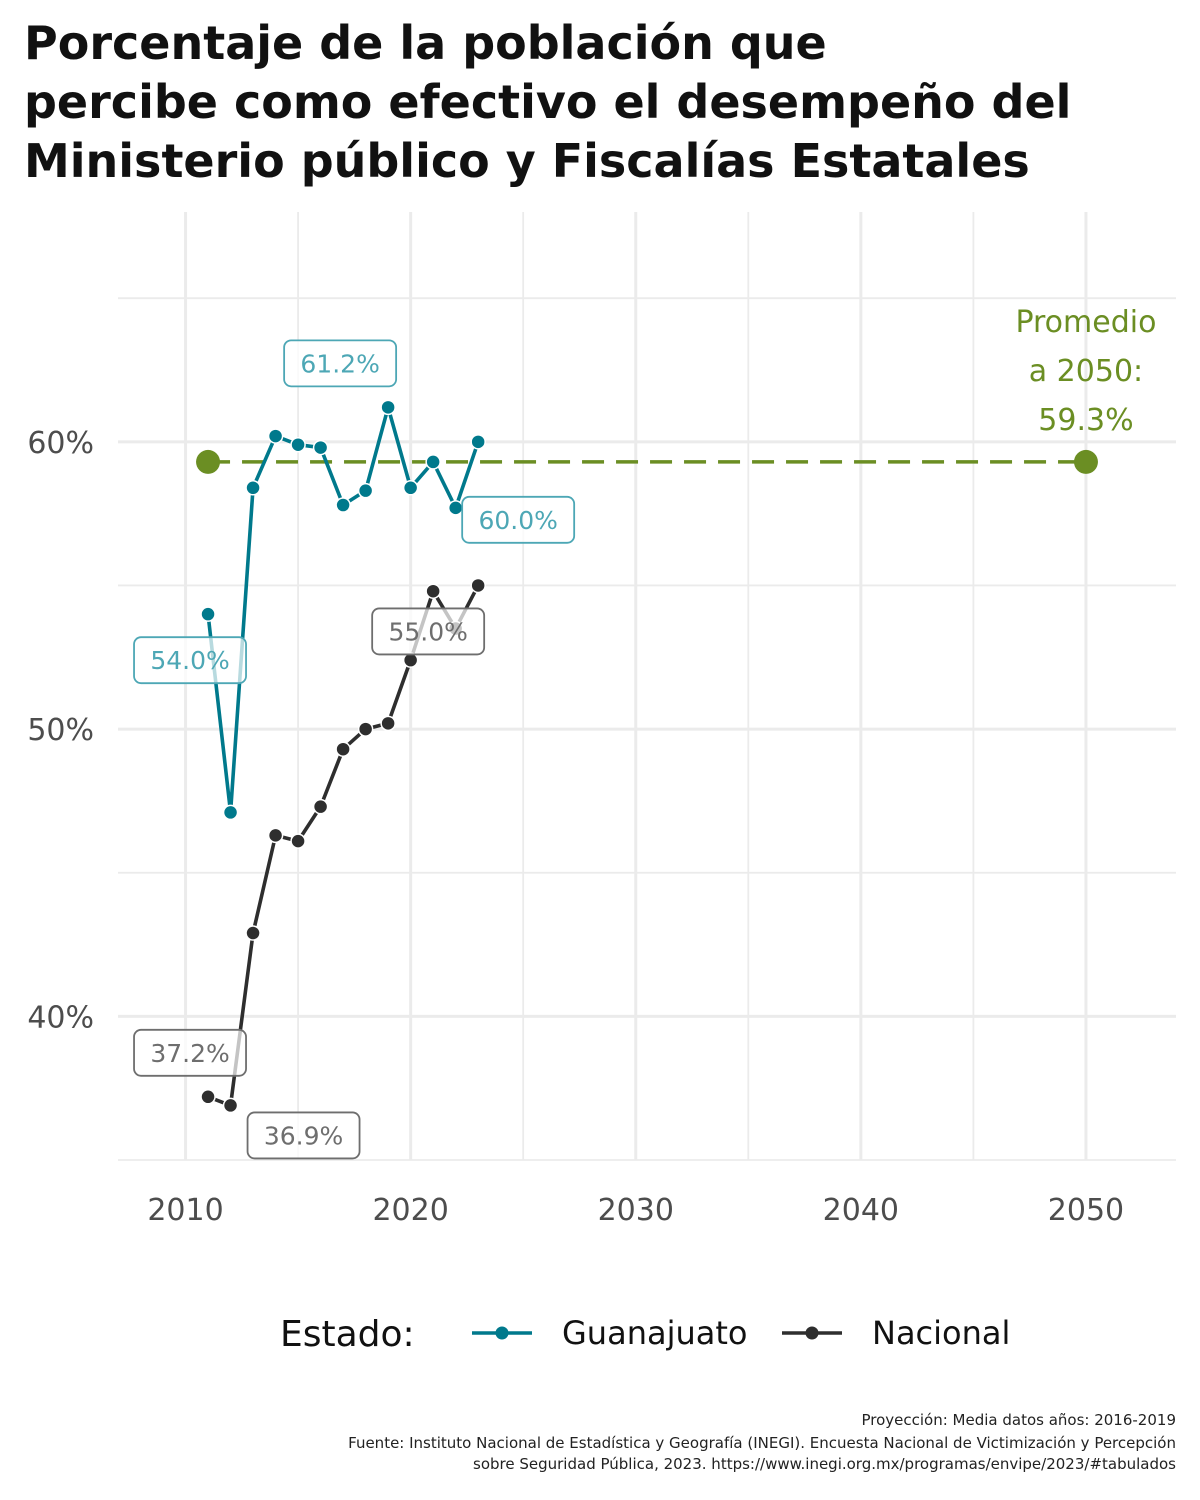 The height and width of the screenshot is (1500, 1200). What do you see at coordinates (676, 389) in the screenshot?
I see `projection-layer: Promedio a 2050: 59.3%` at bounding box center [676, 389].